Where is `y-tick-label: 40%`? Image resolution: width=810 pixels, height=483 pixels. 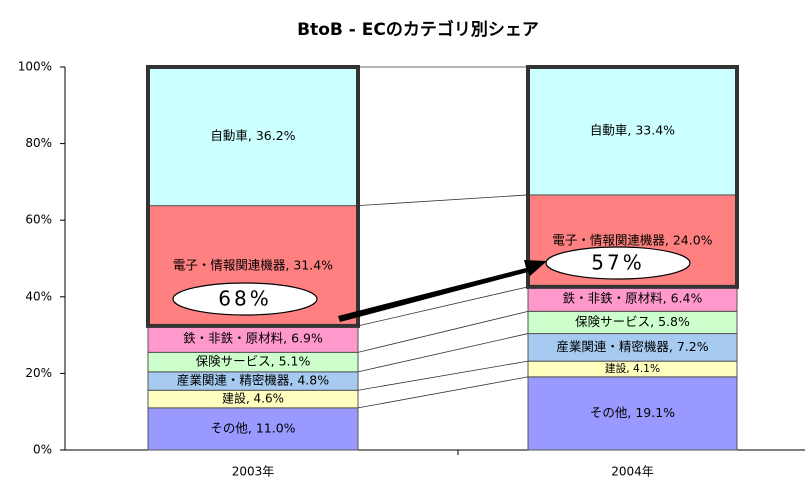 y-tick-label: 40% is located at coordinates (38, 296).